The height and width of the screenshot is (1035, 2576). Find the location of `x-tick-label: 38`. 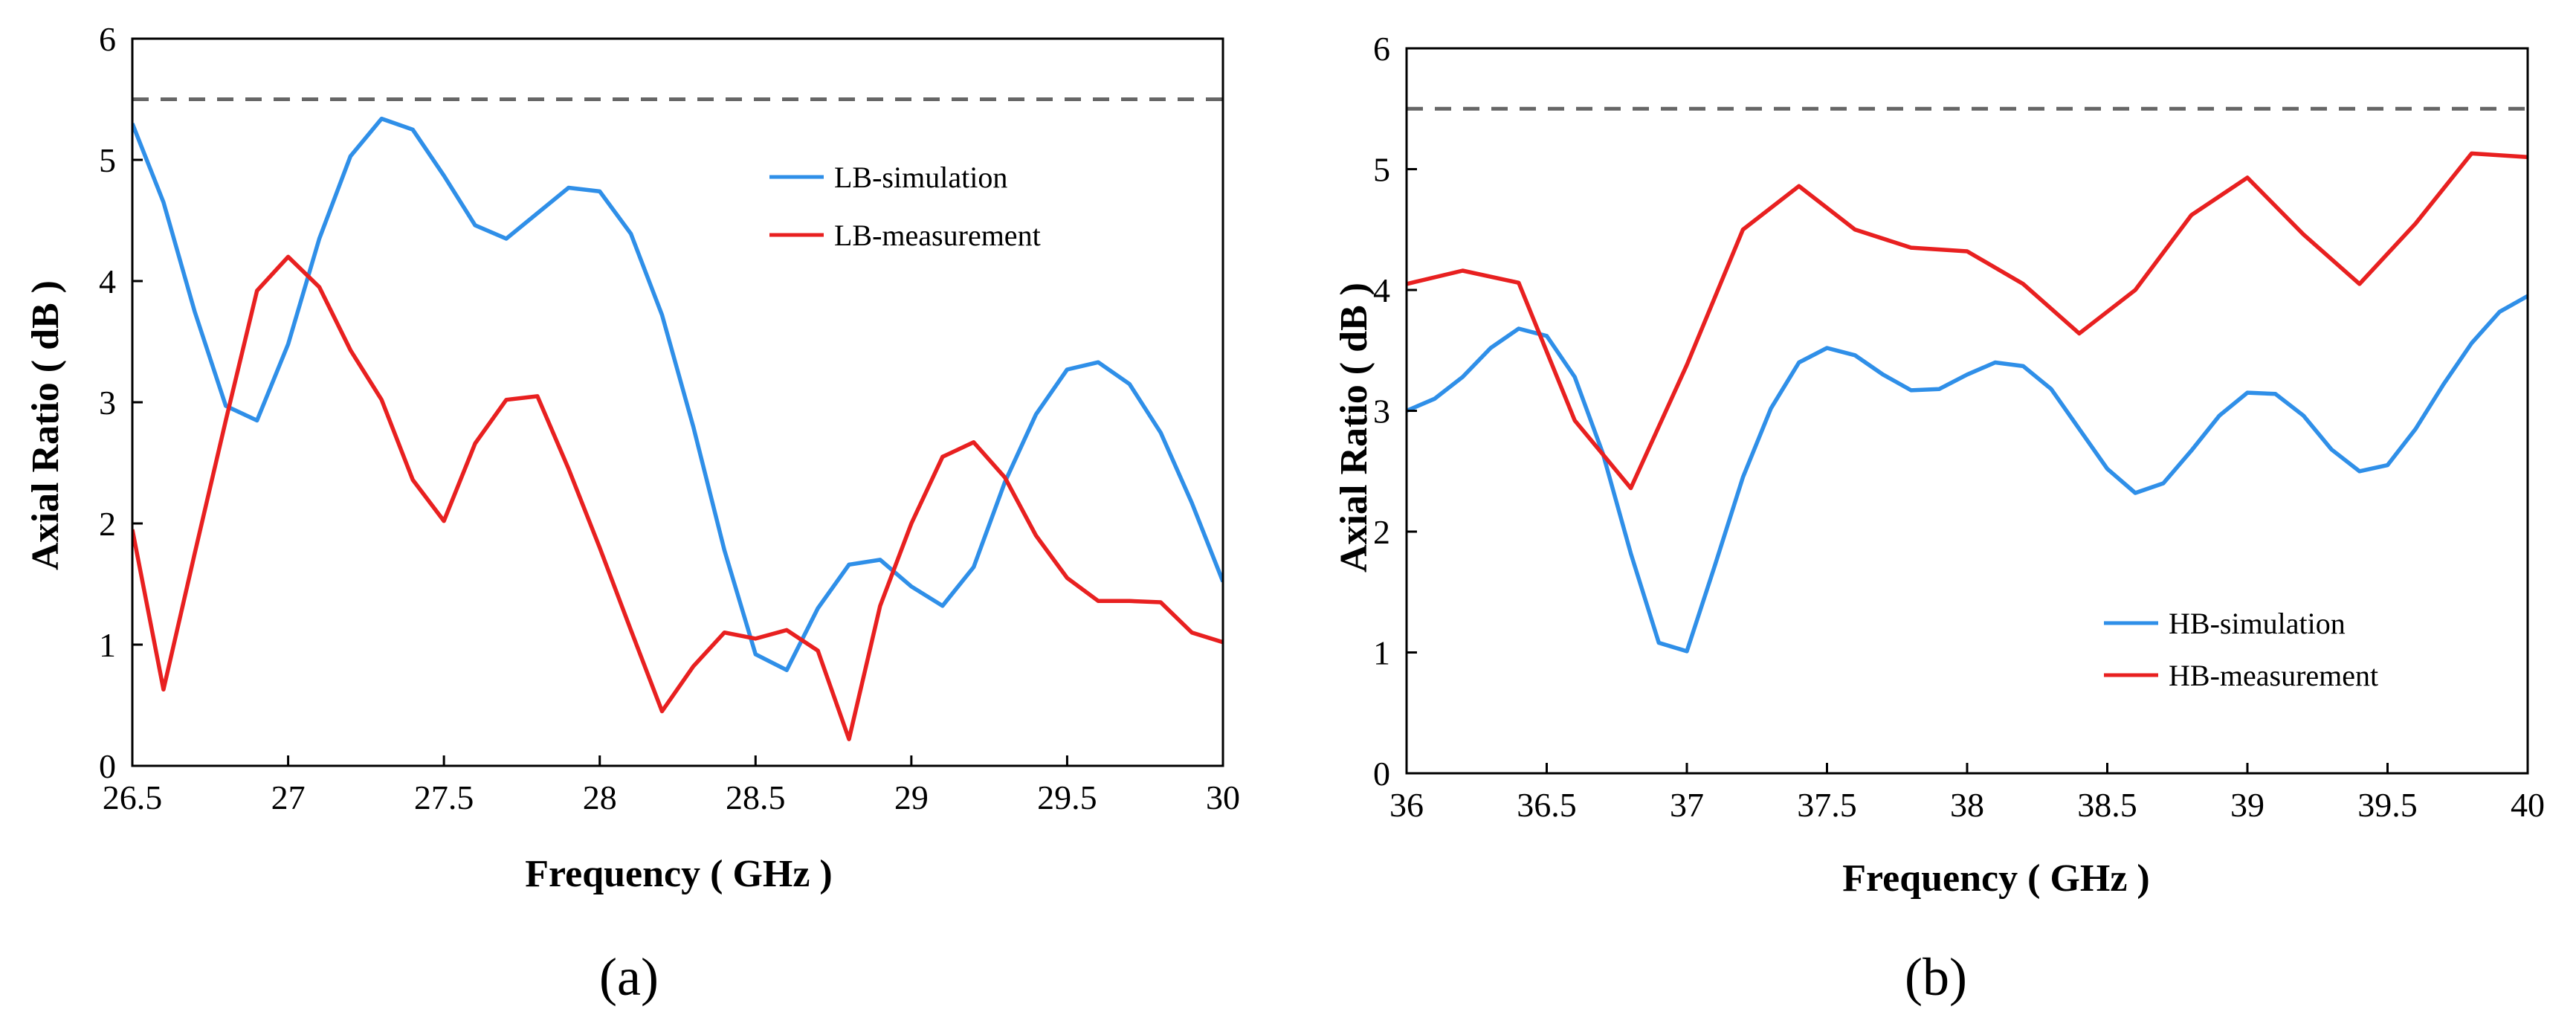

x-tick-label: 38 is located at coordinates (1967, 805).